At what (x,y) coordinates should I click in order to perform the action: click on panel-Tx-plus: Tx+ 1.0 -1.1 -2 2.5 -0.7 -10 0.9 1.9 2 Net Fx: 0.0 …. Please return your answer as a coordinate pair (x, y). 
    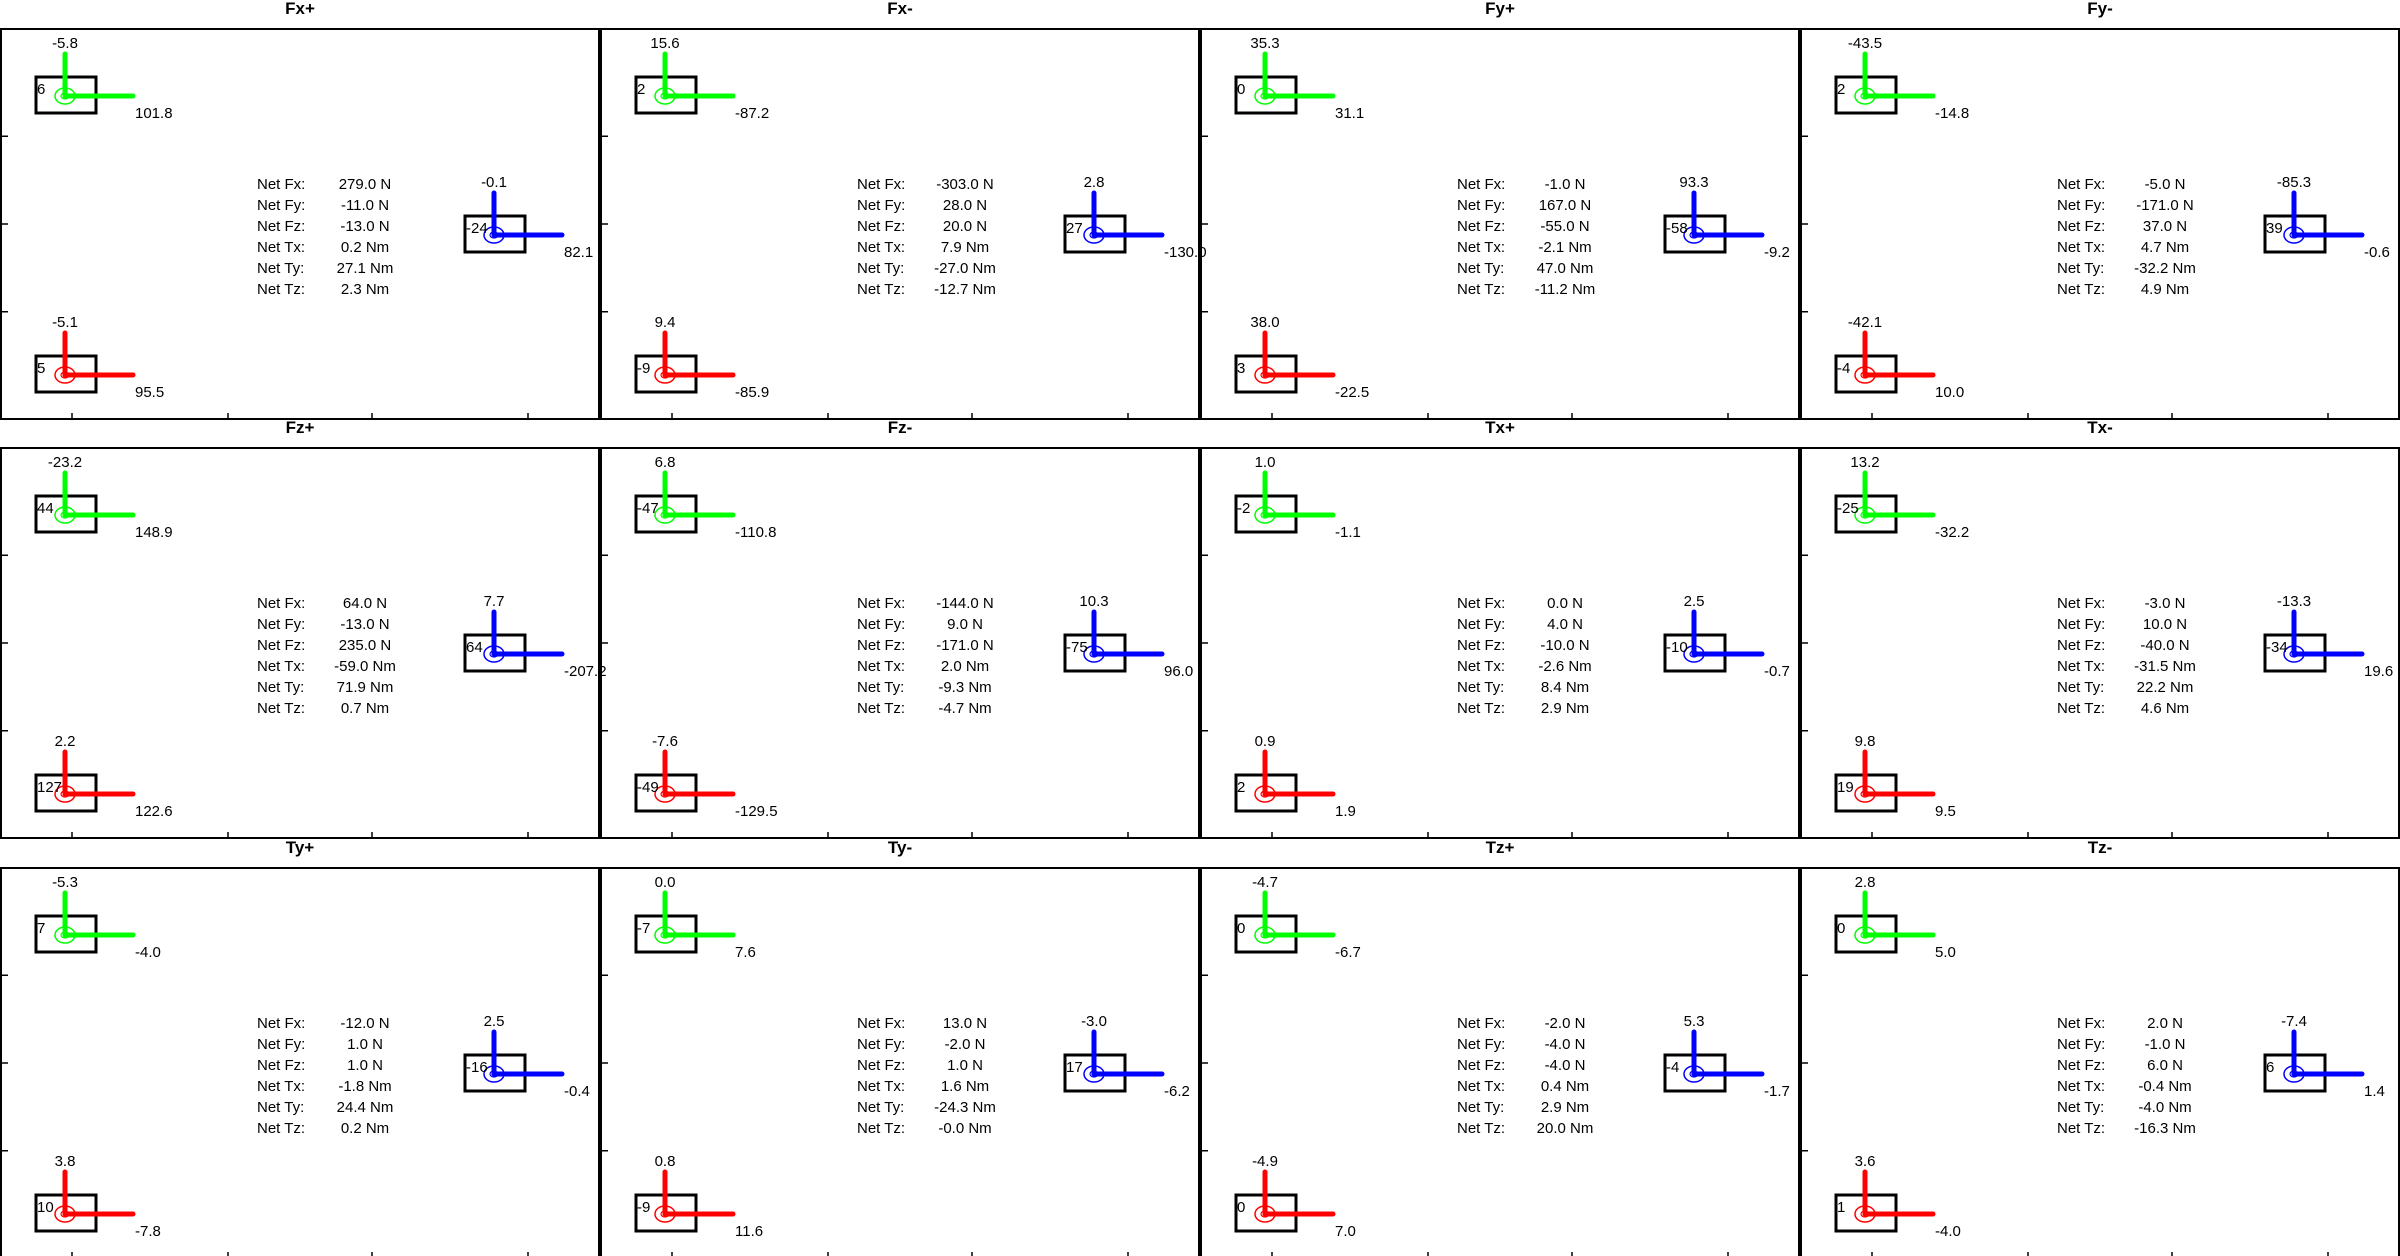
    Looking at the image, I should click on (1500, 628).